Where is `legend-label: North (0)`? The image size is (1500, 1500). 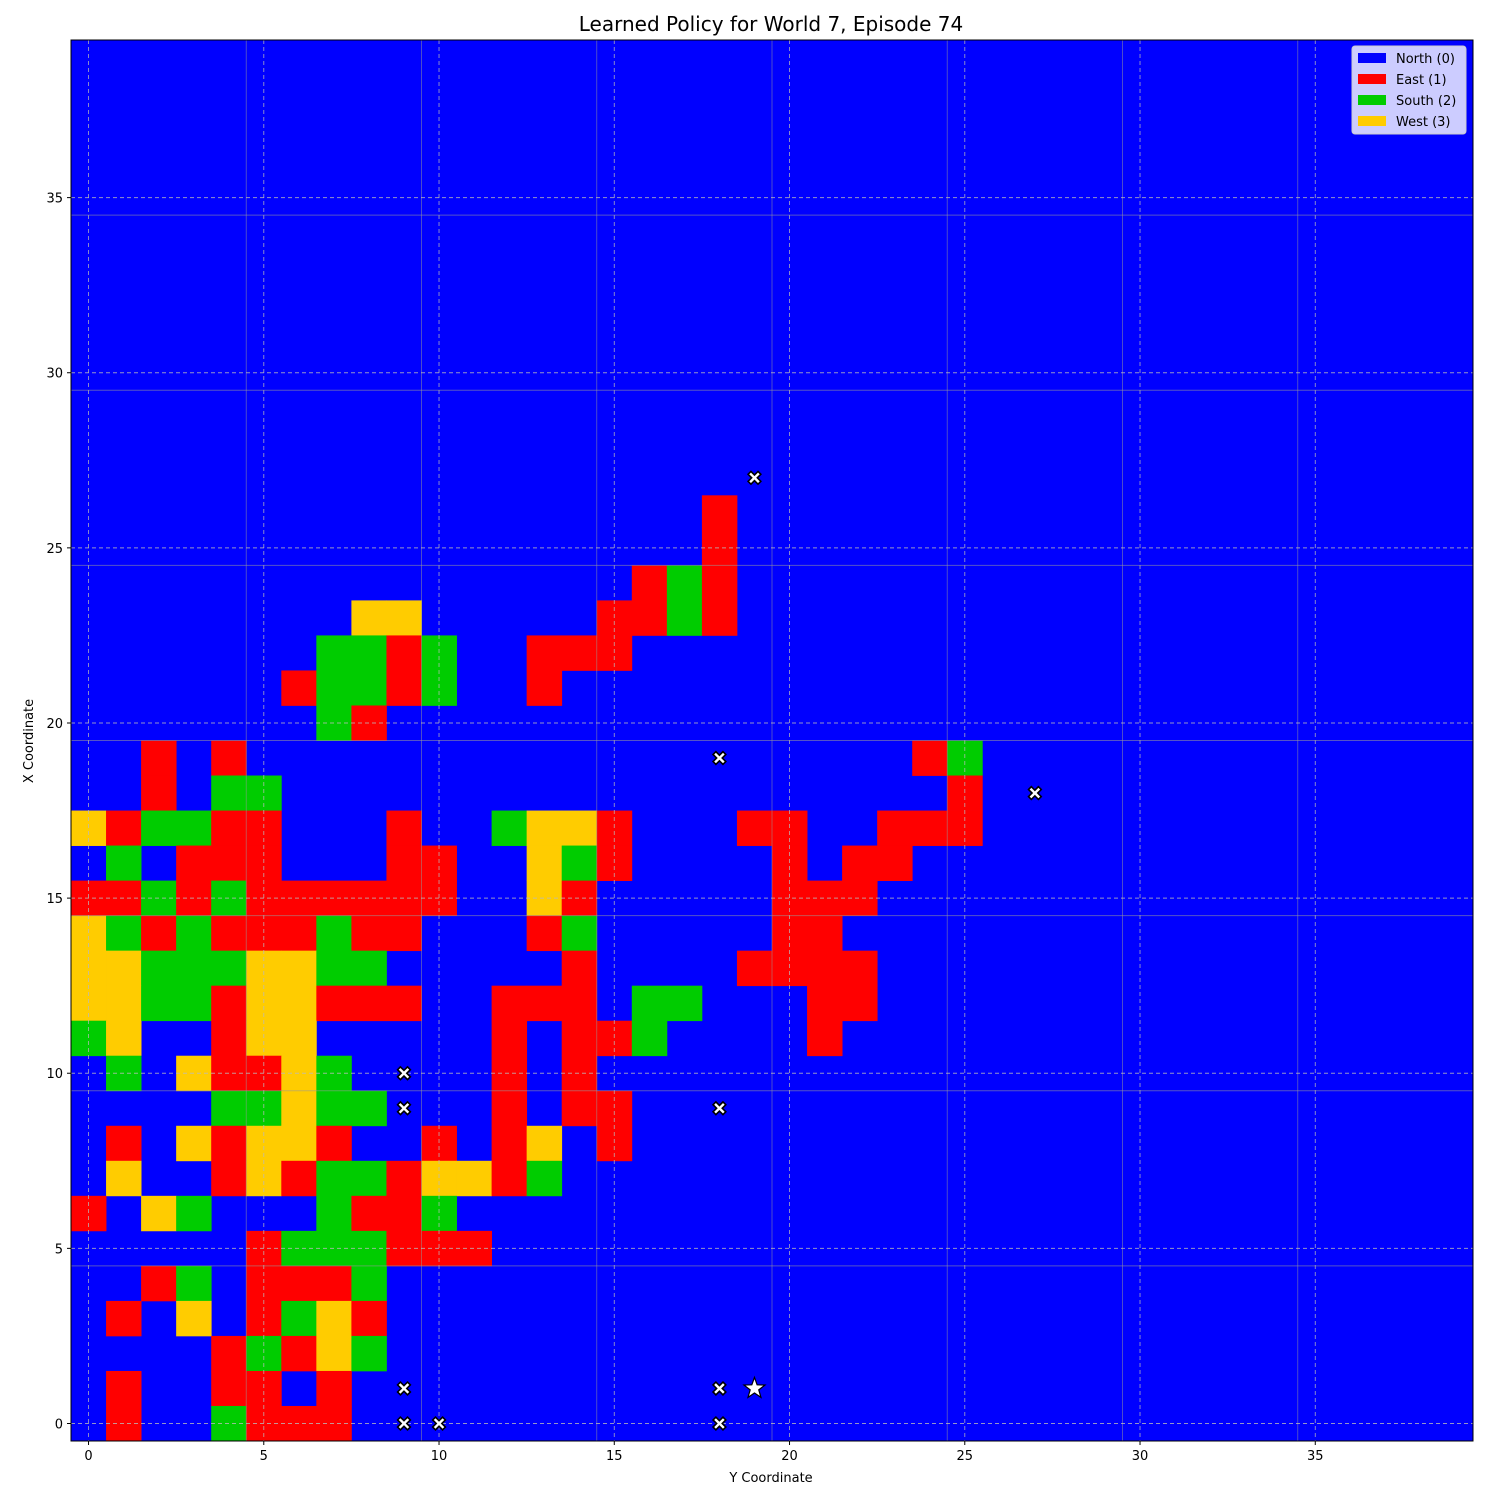 legend-label: North (0) is located at coordinates (1425, 59).